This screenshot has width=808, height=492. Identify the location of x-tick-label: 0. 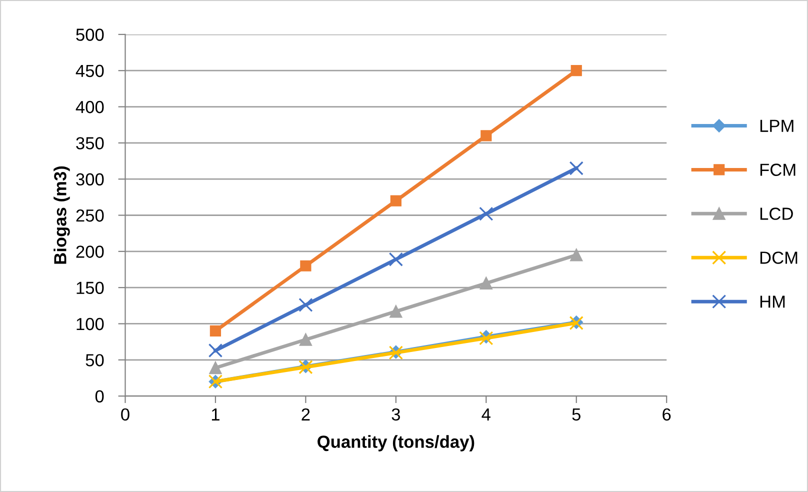
(125, 414).